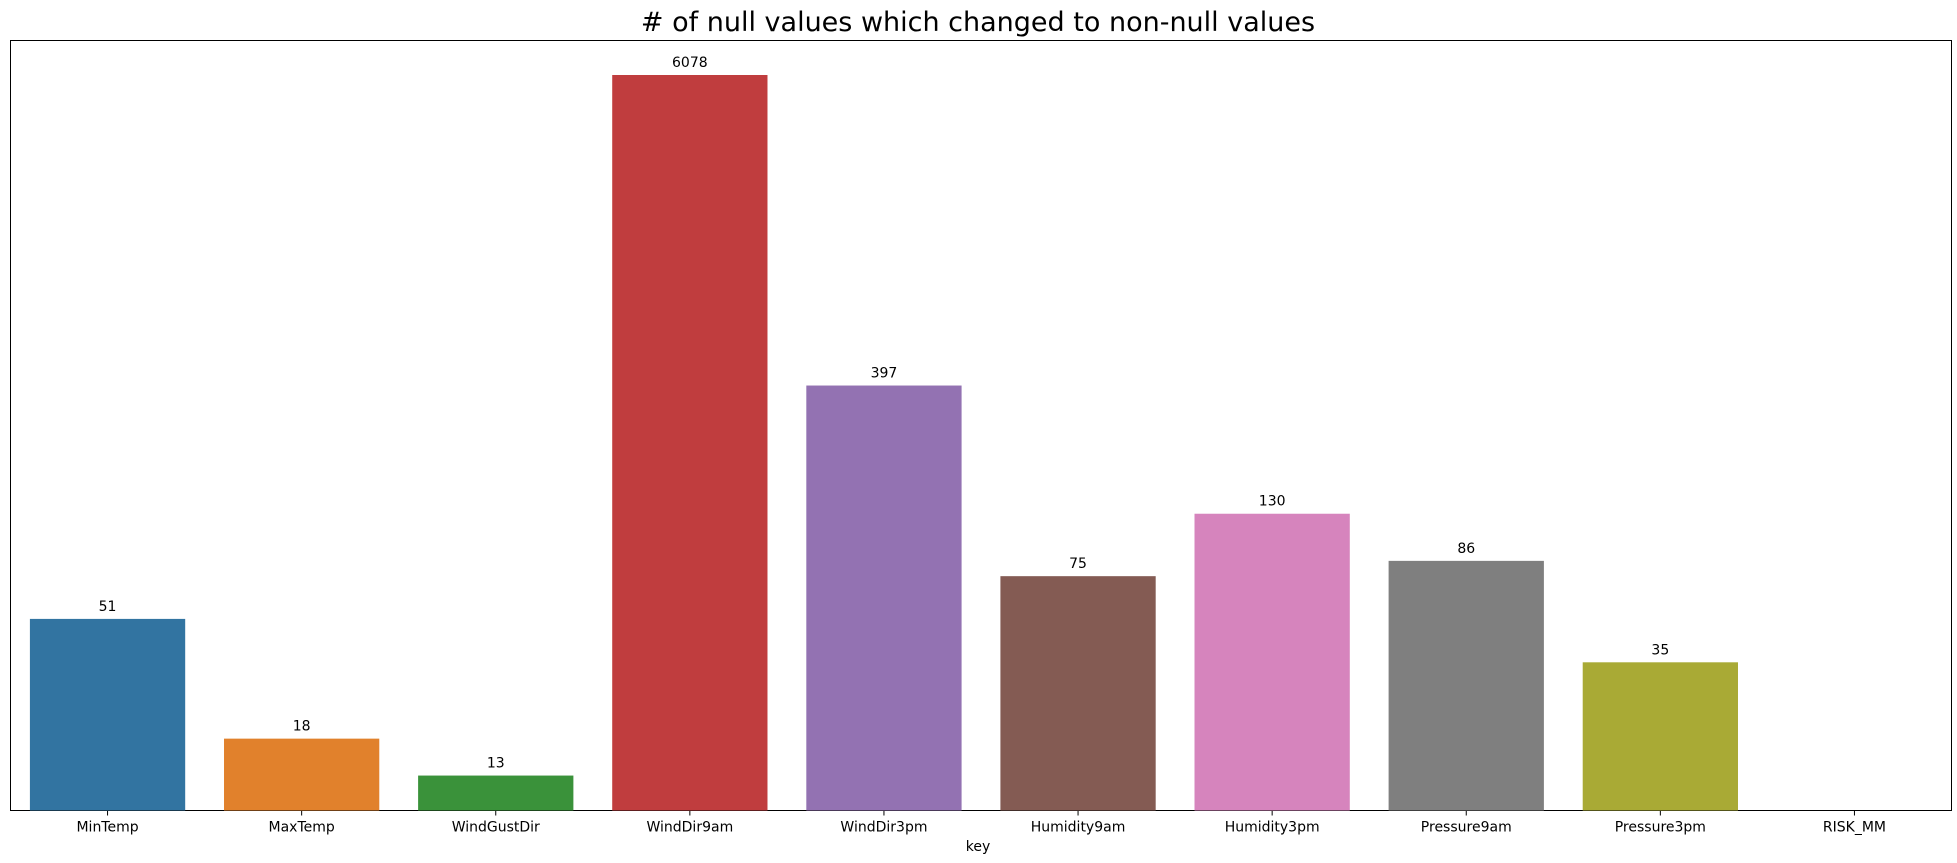  I want to click on bar-humidity3pm, so click(1272, 662).